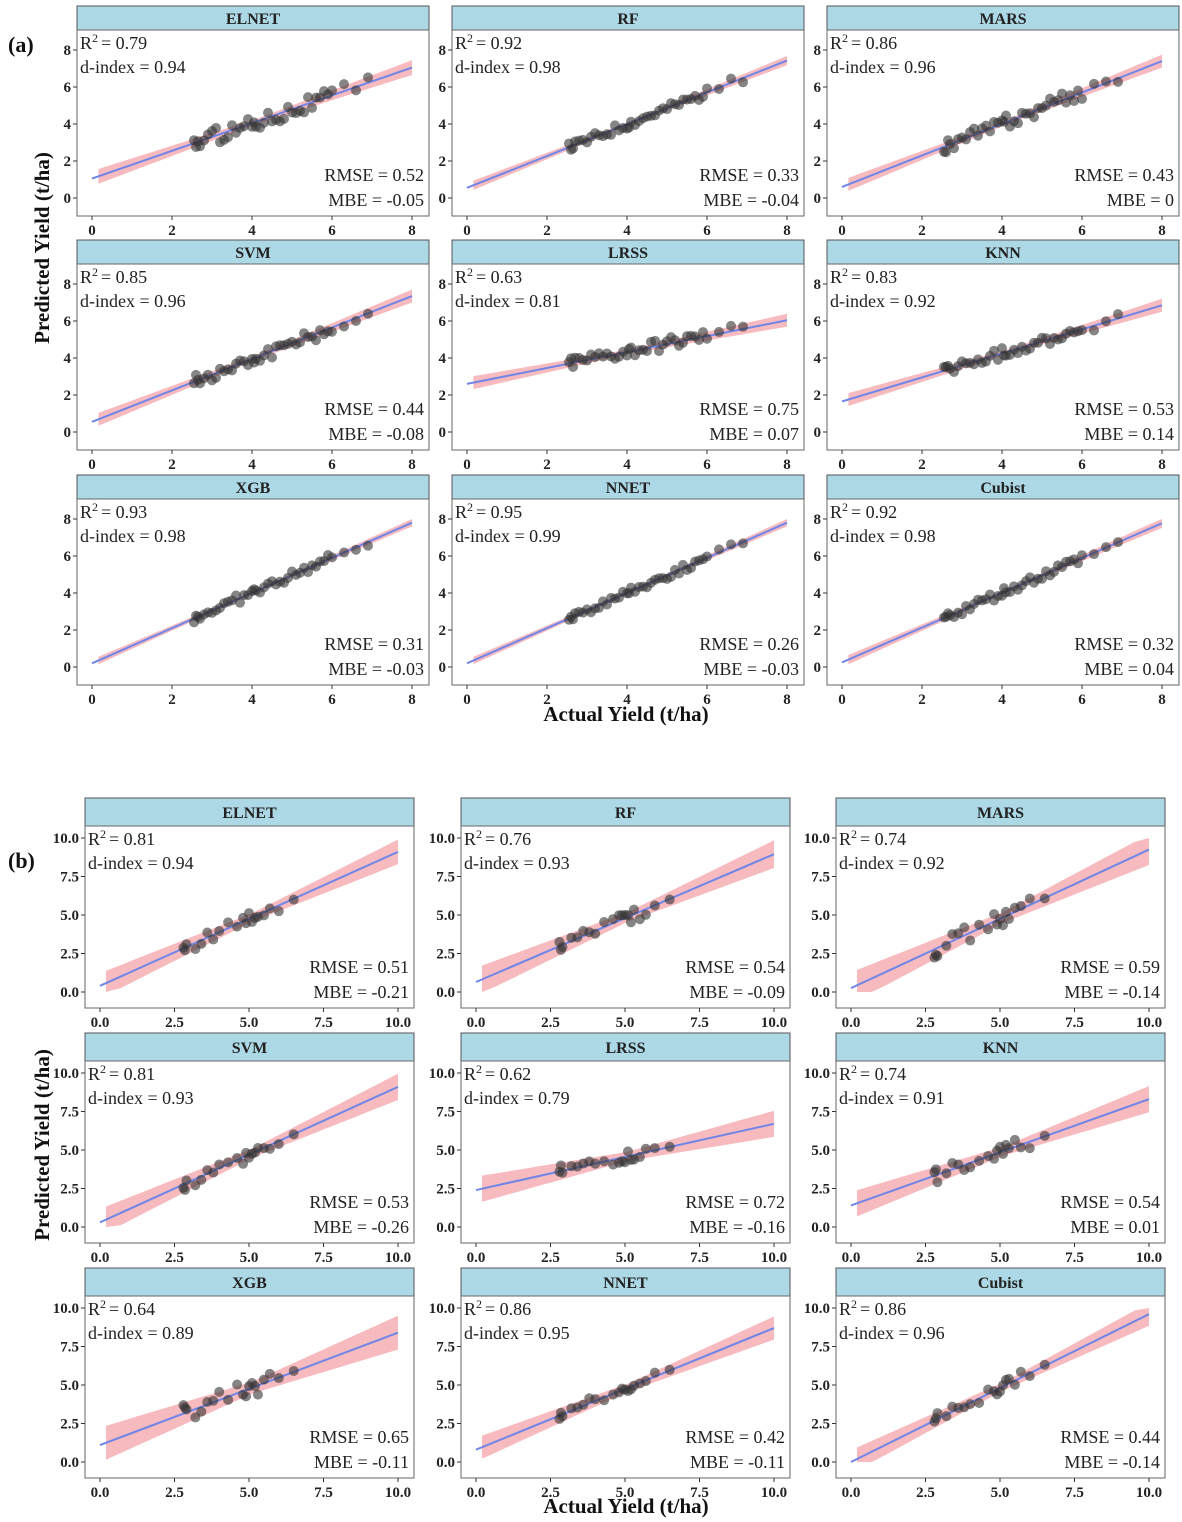  I want to click on r2-number: = 0.92, so click(874, 512).